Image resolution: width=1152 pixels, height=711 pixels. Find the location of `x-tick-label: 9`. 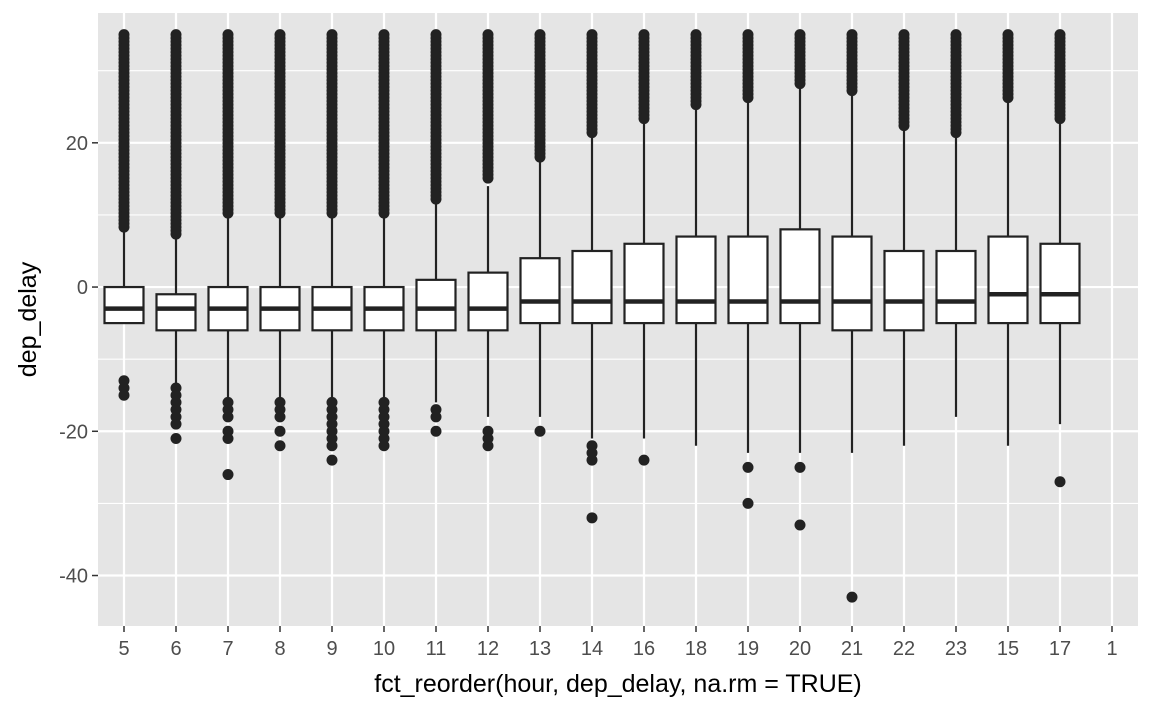

x-tick-label: 9 is located at coordinates (331, 649).